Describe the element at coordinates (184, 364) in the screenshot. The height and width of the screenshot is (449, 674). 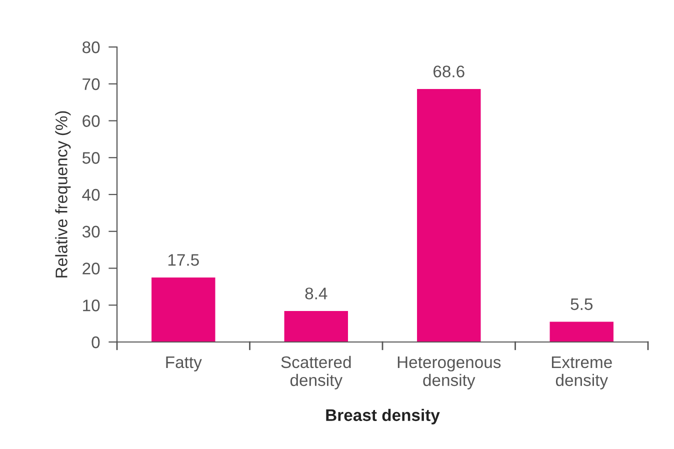
I see `x-tick-label: Fatty` at that location.